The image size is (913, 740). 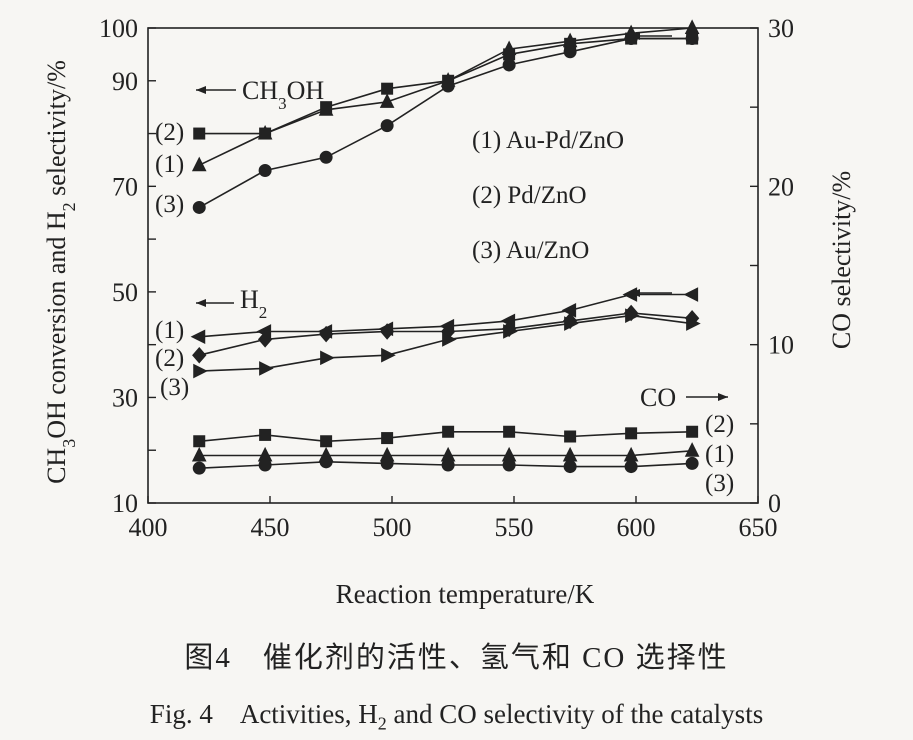 I want to click on co-tag-1: (1), so click(x=719, y=454).